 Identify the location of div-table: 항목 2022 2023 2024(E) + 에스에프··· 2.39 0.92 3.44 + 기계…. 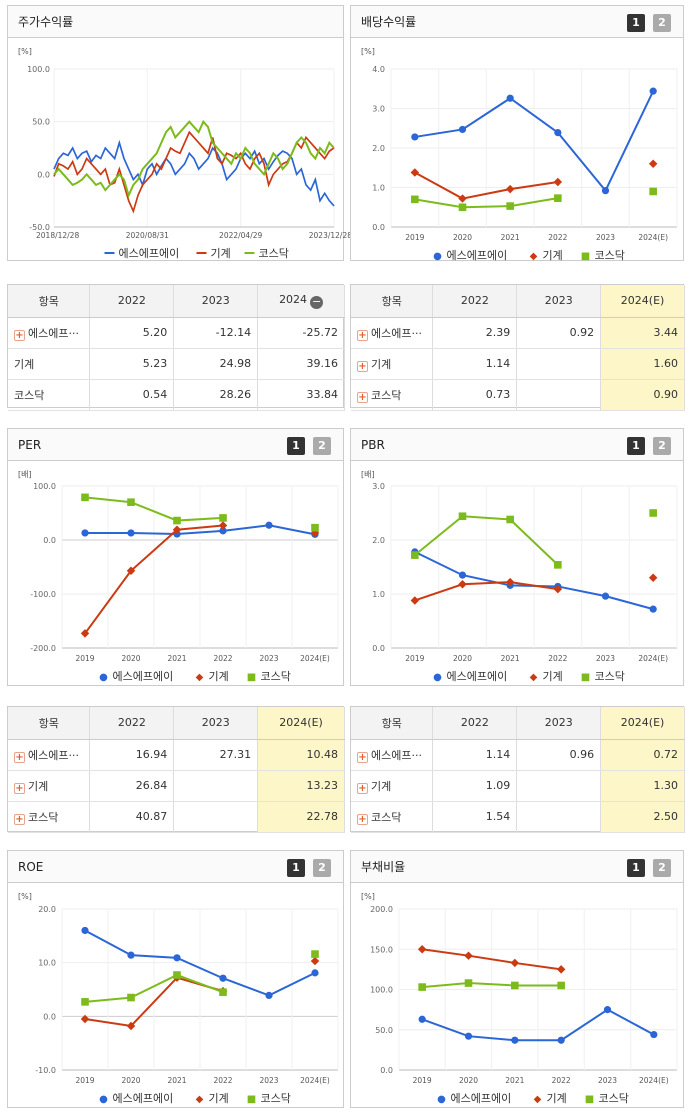
(518, 348).